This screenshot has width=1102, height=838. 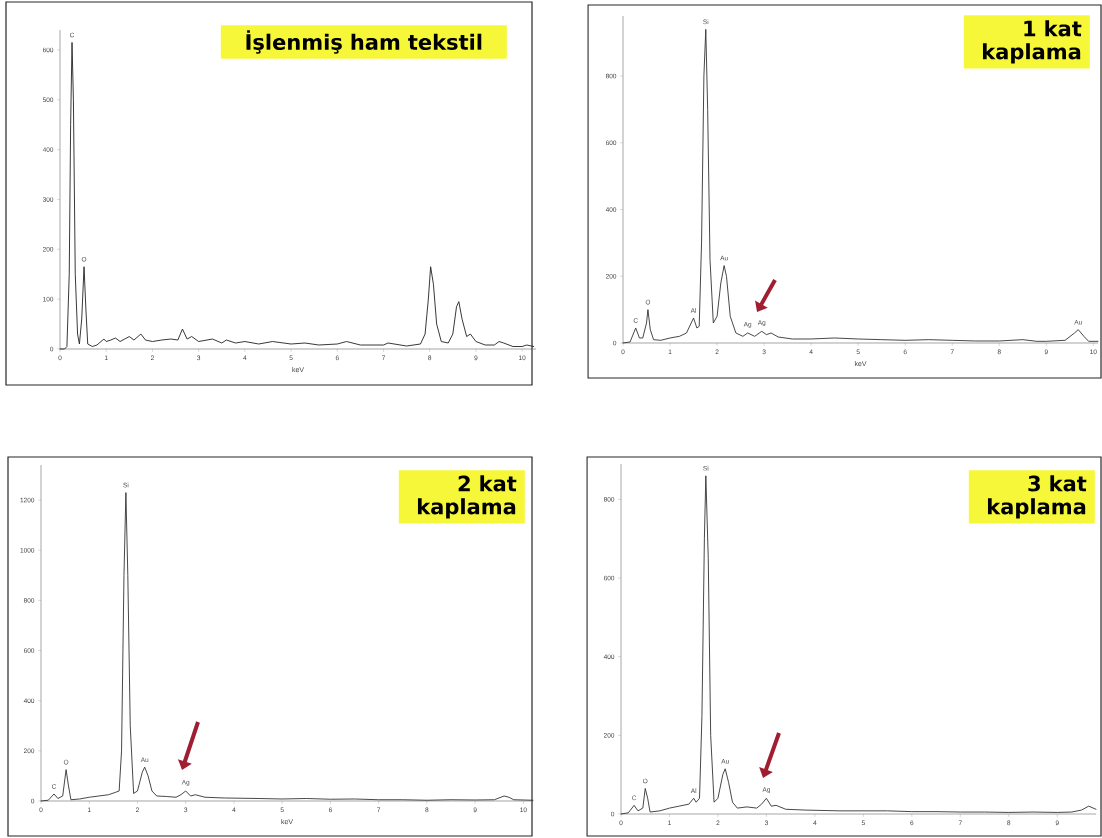 I want to click on chart-title: İşlenmiş ham tekstil, so click(x=364, y=42).